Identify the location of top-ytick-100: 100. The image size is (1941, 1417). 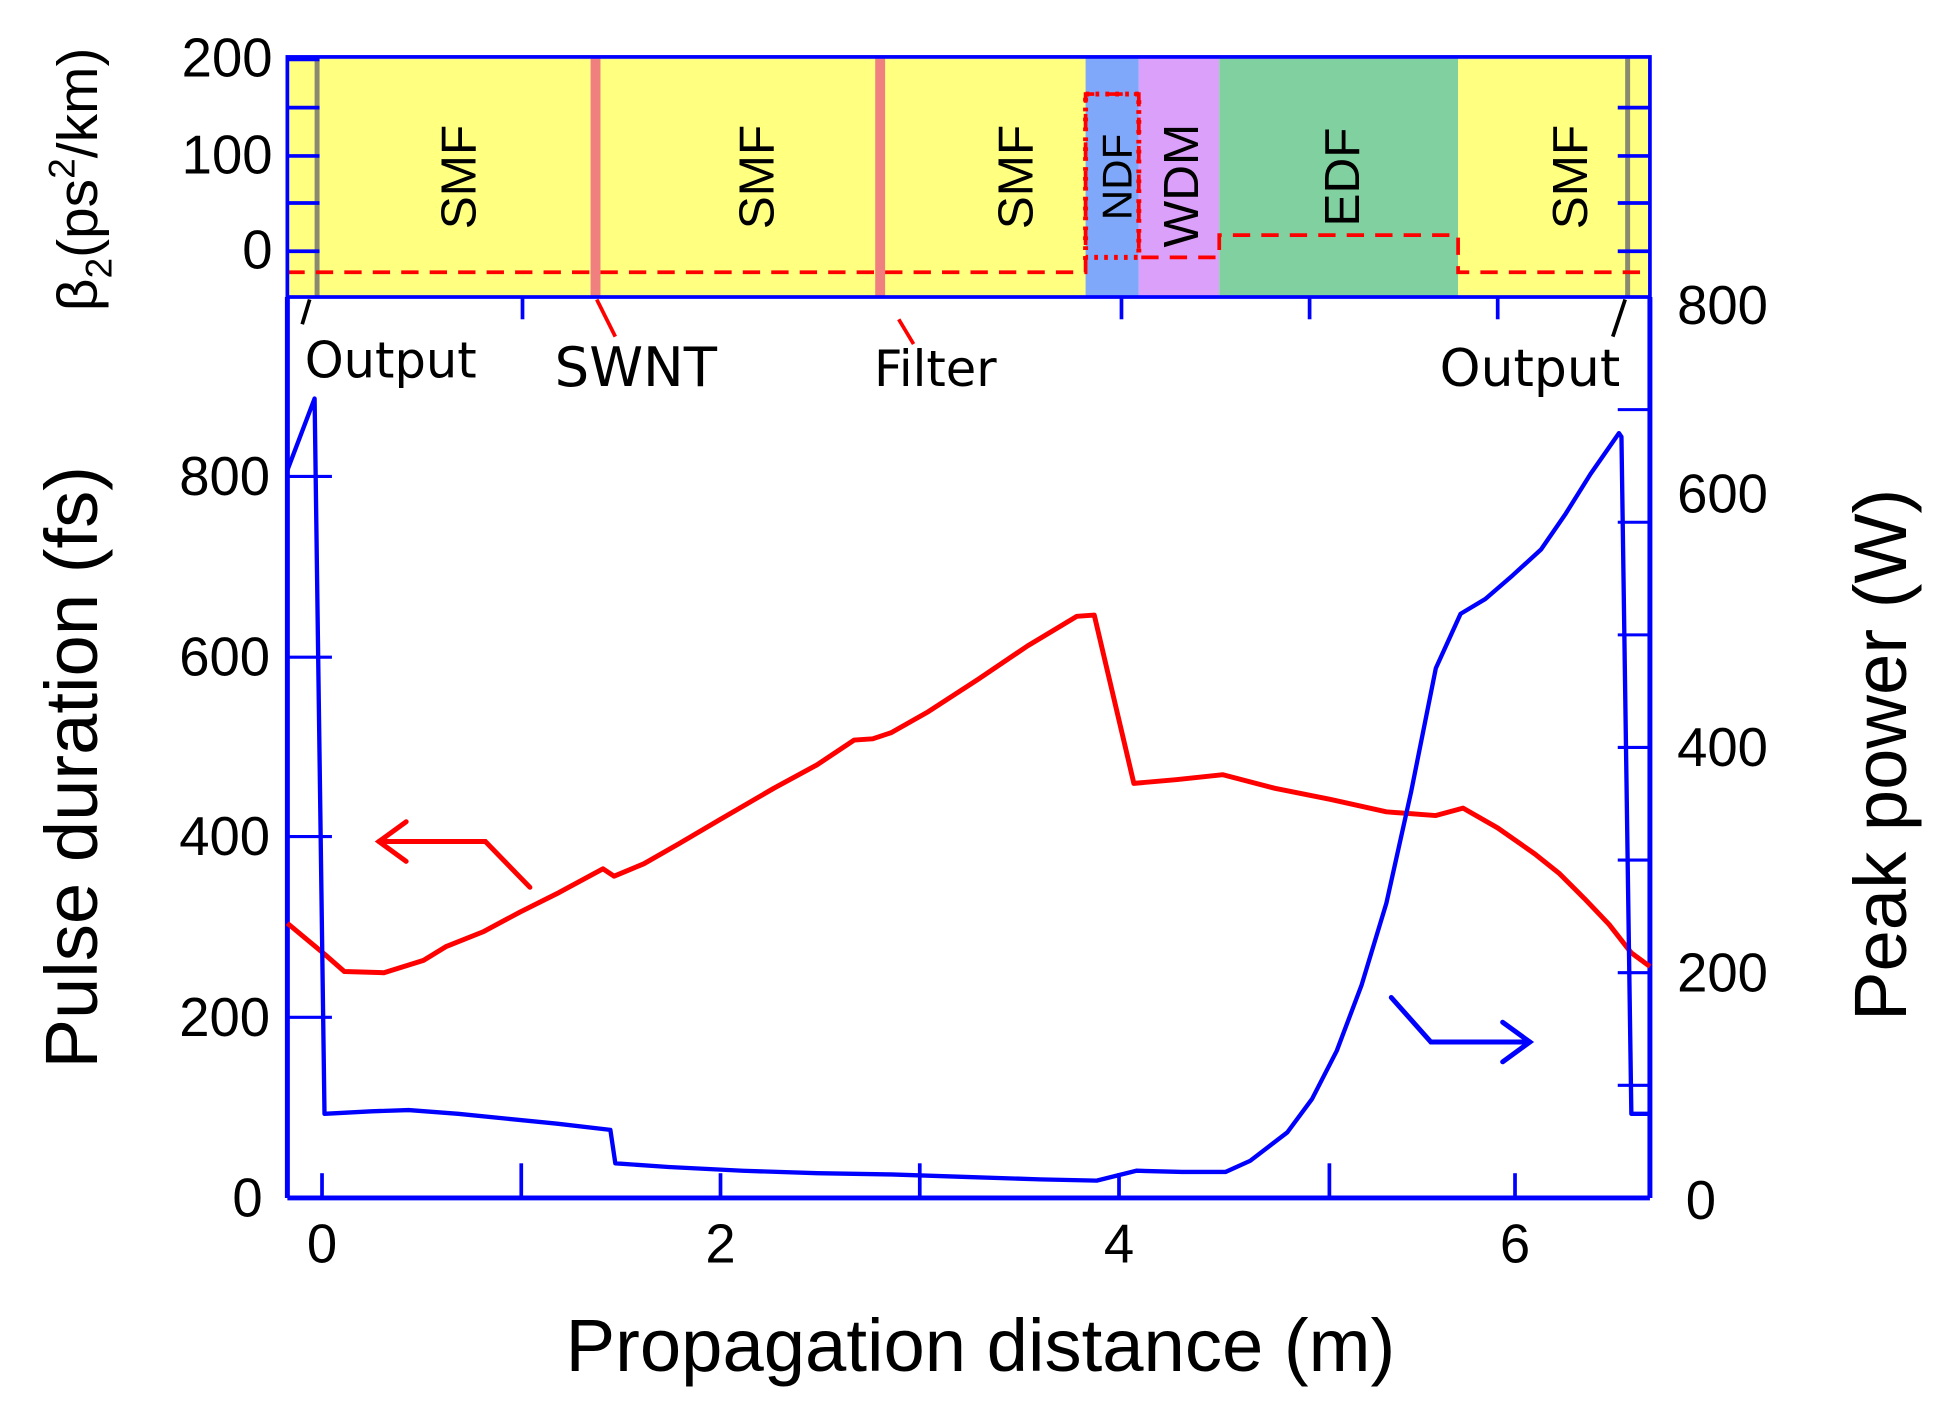
(227, 154).